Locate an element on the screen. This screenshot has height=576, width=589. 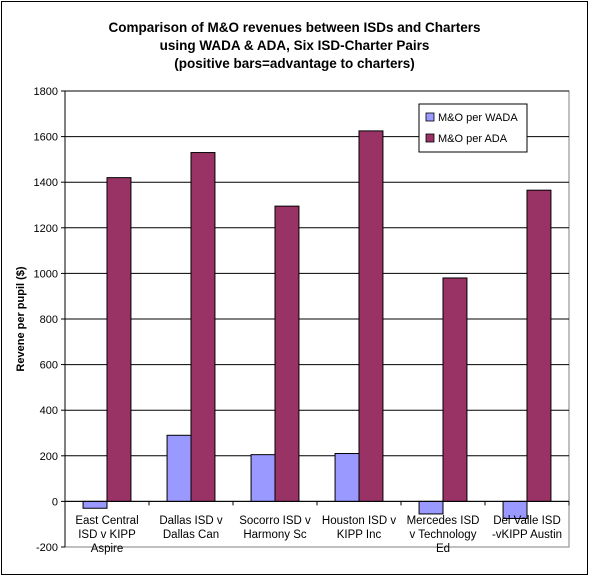
legend-swatch-wada is located at coordinates (430, 117).